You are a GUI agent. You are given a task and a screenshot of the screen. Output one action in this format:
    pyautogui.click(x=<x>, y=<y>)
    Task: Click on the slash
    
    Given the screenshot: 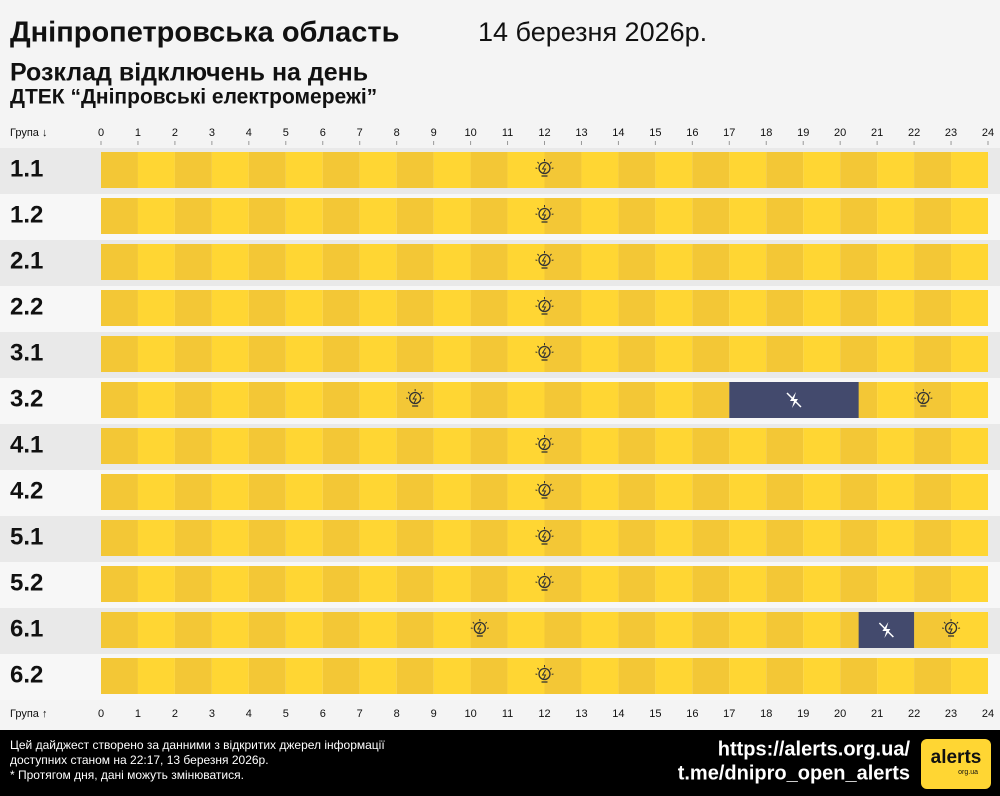 What is the action you would take?
    pyautogui.click(x=794, y=400)
    